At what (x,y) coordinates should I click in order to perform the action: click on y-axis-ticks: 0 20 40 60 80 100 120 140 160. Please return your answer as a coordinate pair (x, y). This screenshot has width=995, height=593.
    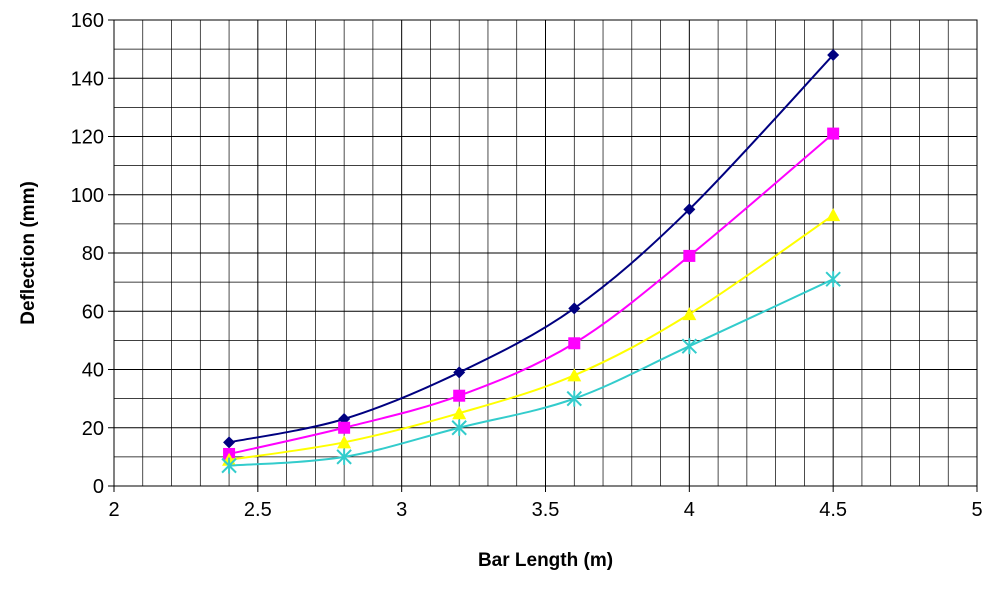
    Looking at the image, I should click on (92, 254).